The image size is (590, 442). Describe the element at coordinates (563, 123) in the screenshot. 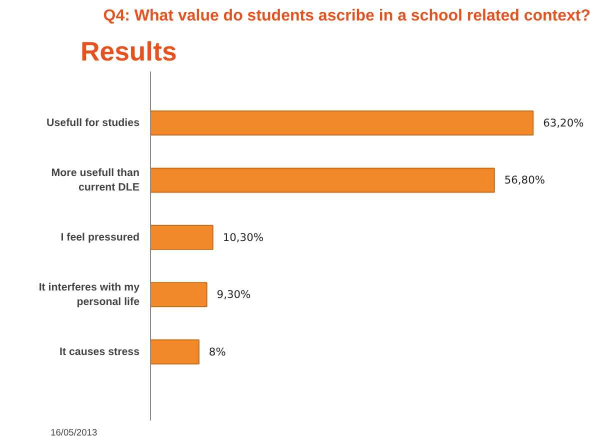

I see `data-label: 63,20%` at that location.